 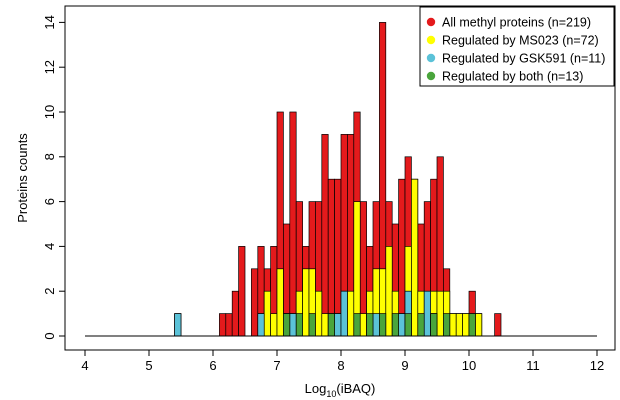 I want to click on y-axis-title: Proteins counts, so click(x=22, y=178).